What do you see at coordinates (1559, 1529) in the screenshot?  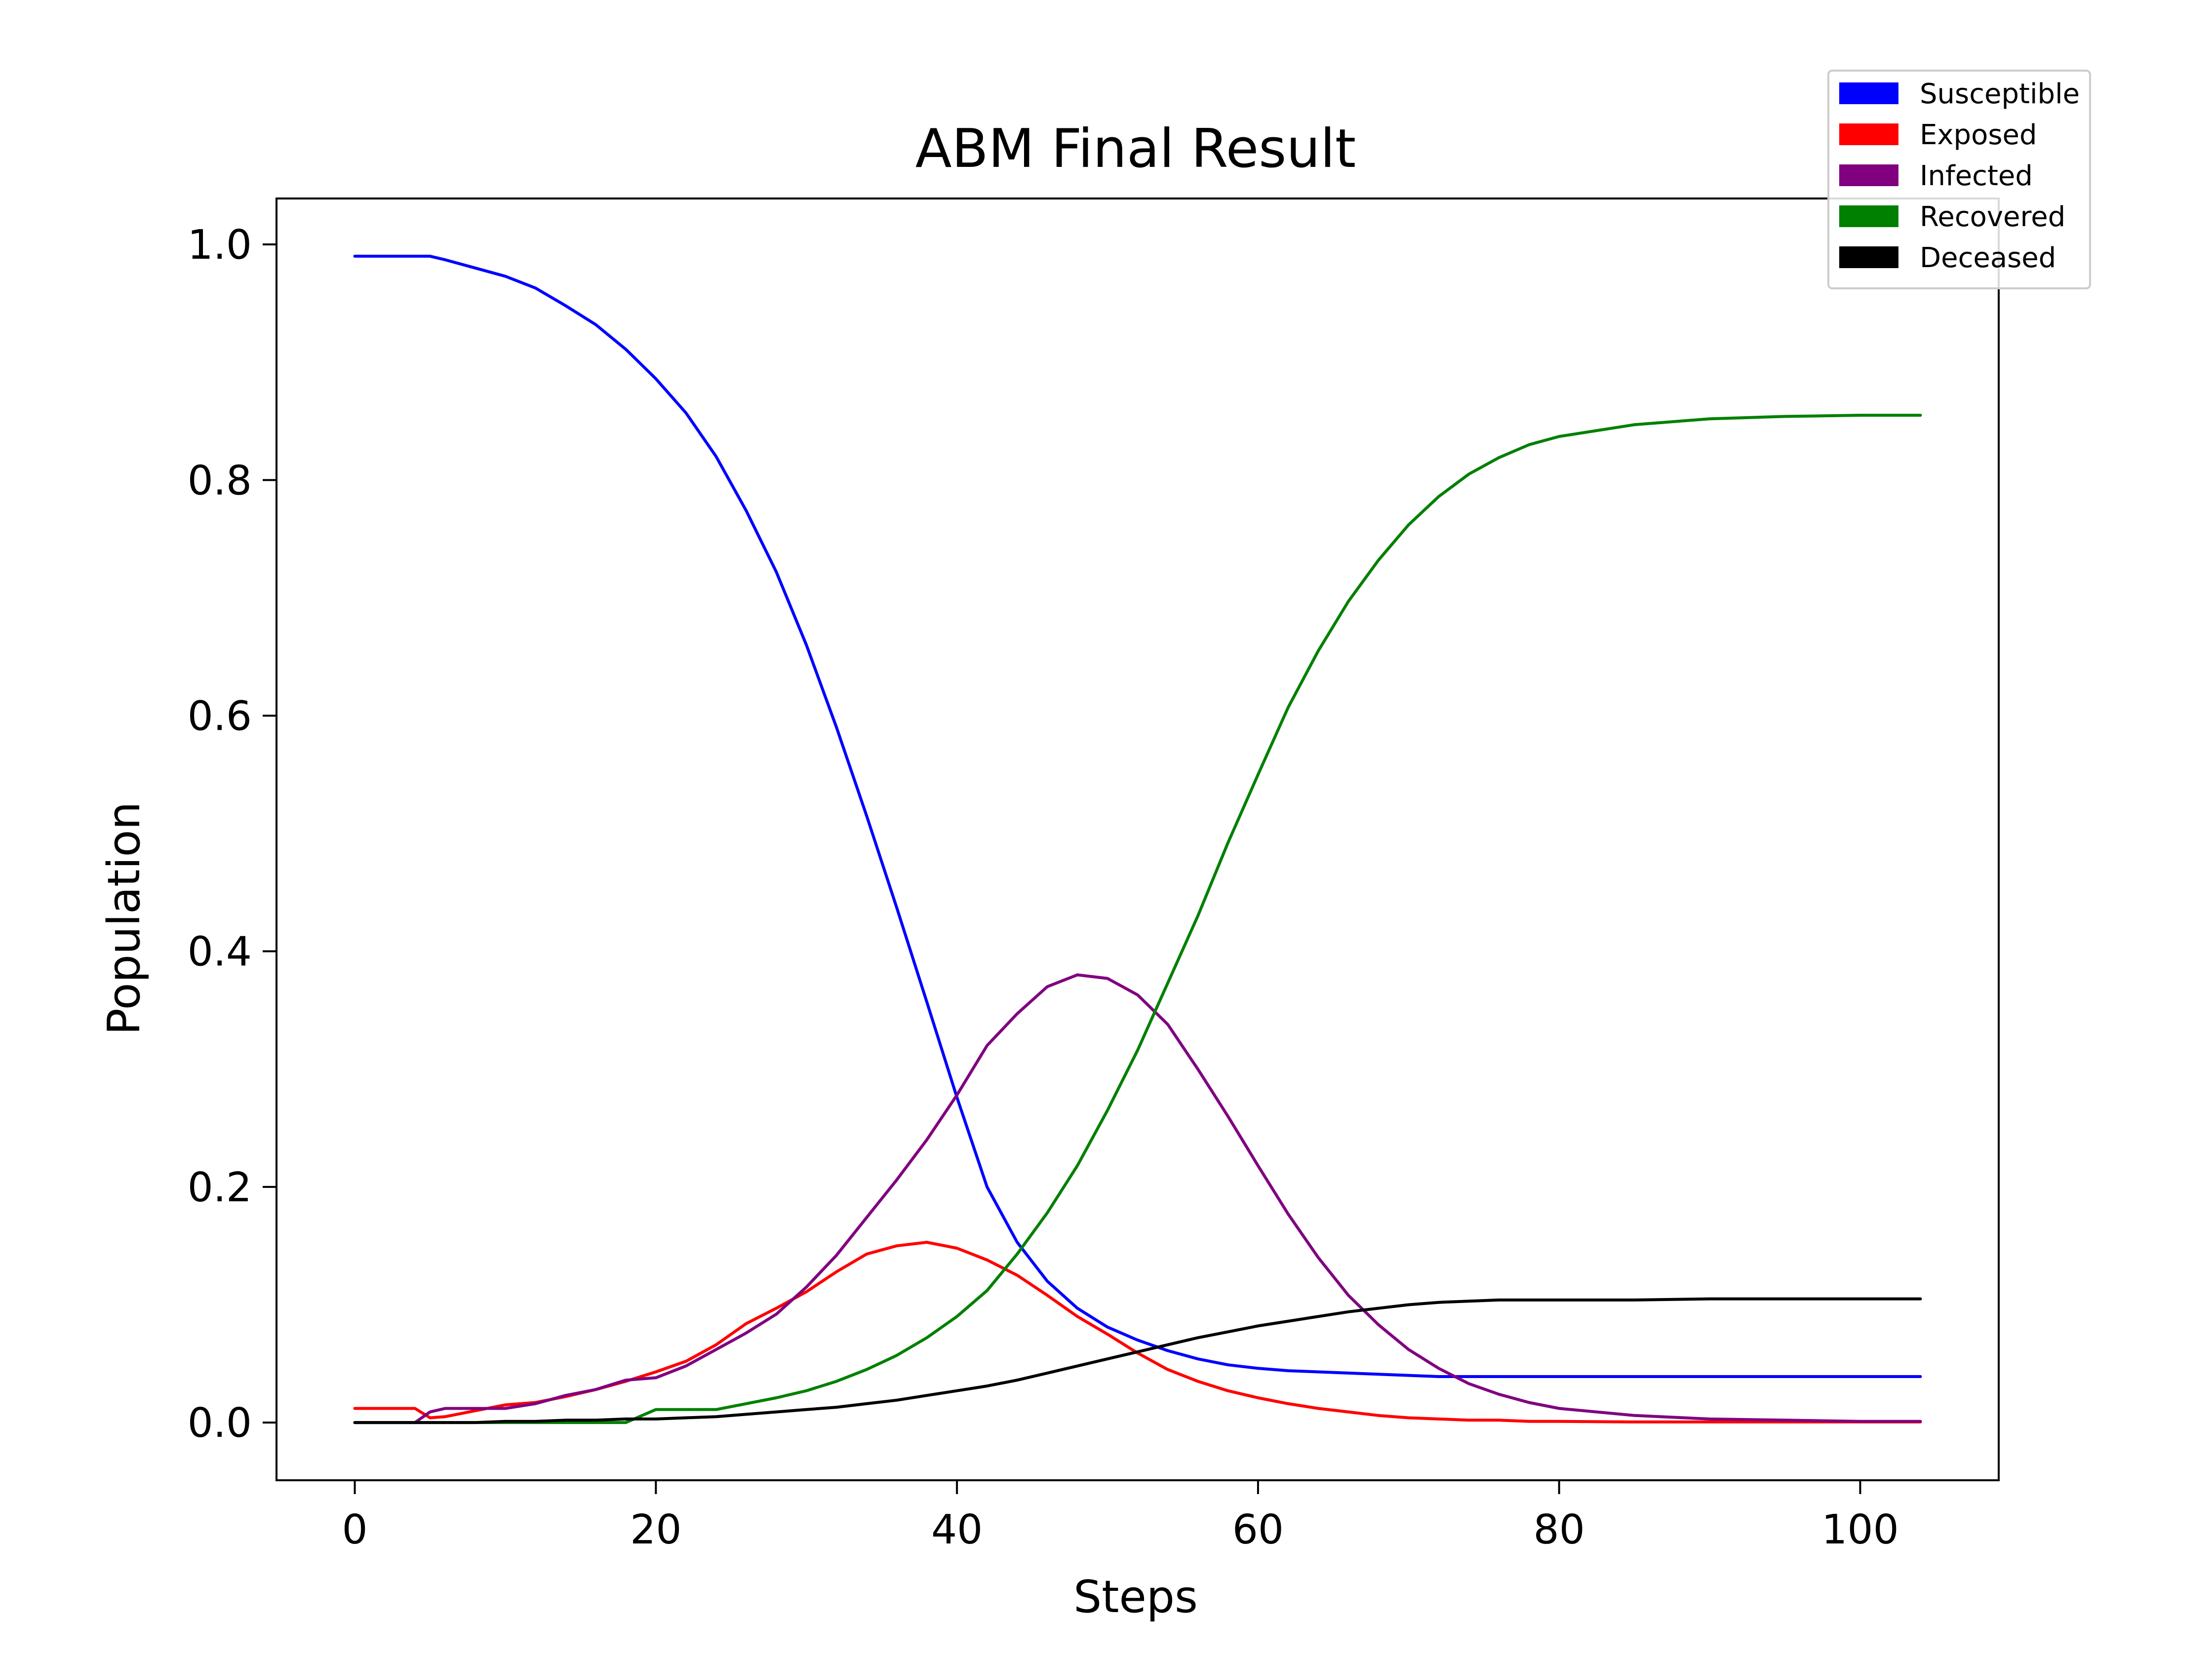 I see `x-tick-label: 80` at bounding box center [1559, 1529].